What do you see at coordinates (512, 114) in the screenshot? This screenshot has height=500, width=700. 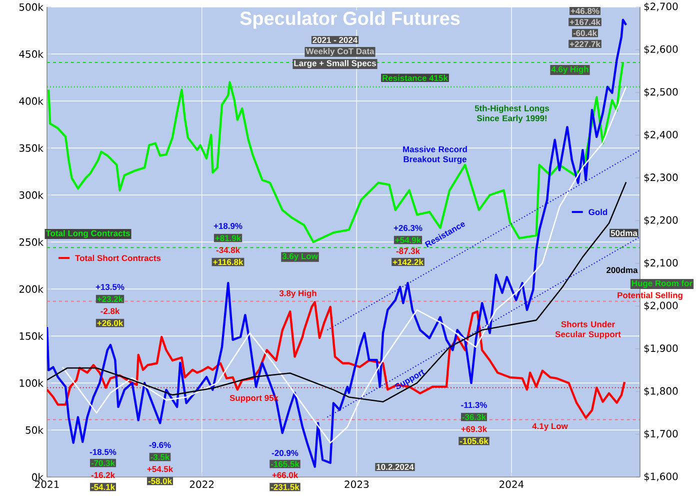 I see `annotation: 5th-Highest Longs Since Early 1999!` at bounding box center [512, 114].